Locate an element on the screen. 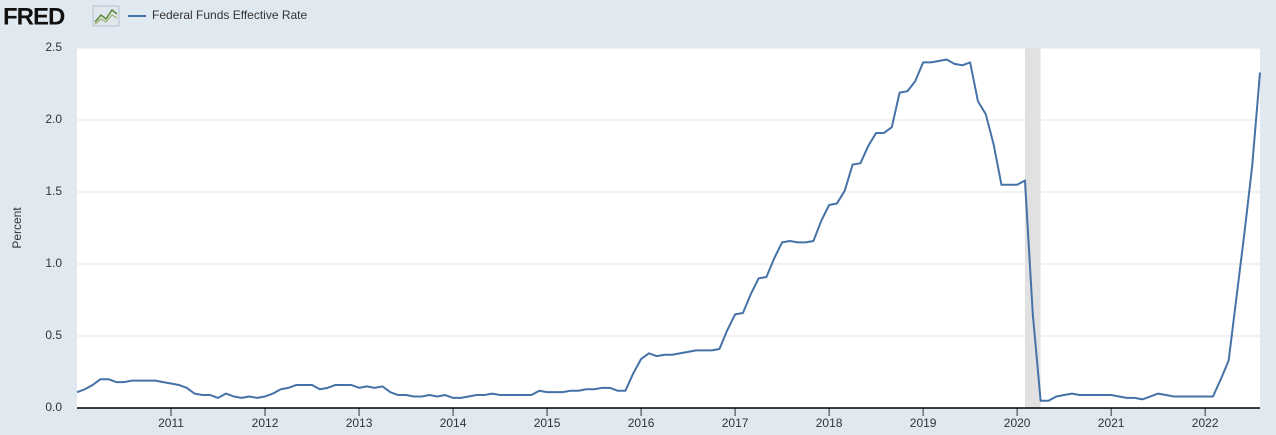 The width and height of the screenshot is (1276, 435). x-tick-label: 2017 is located at coordinates (735, 423).